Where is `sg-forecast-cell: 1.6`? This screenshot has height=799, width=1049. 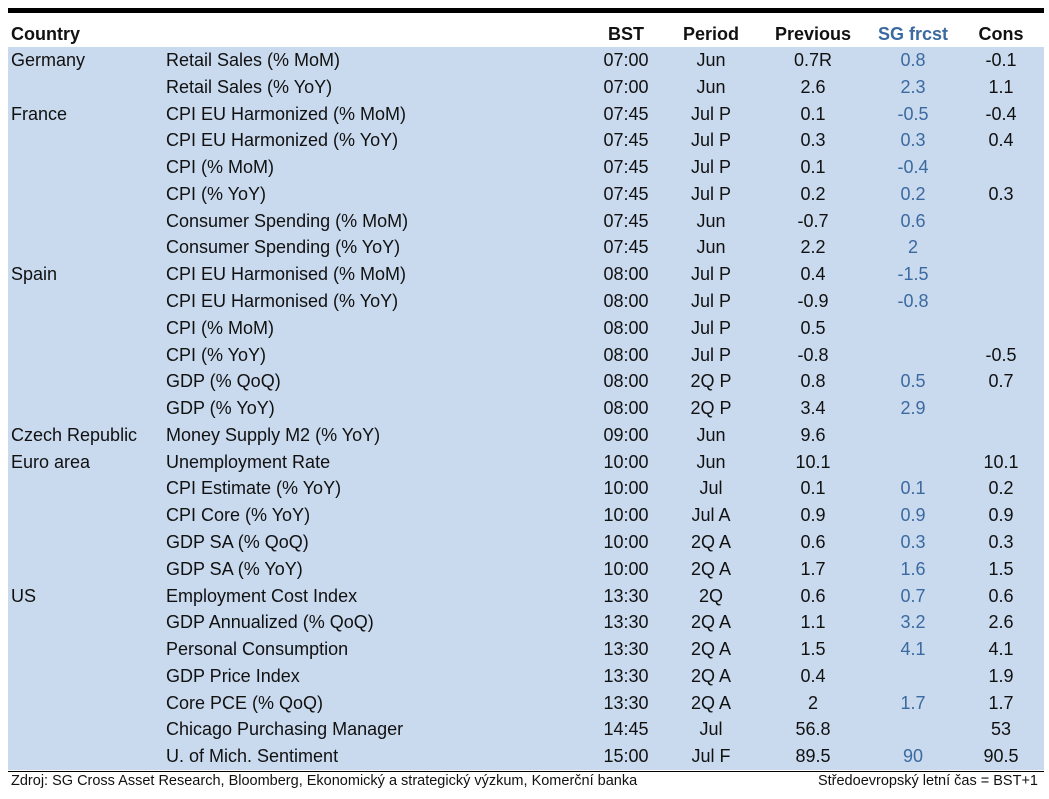 sg-forecast-cell: 1.6 is located at coordinates (913, 568).